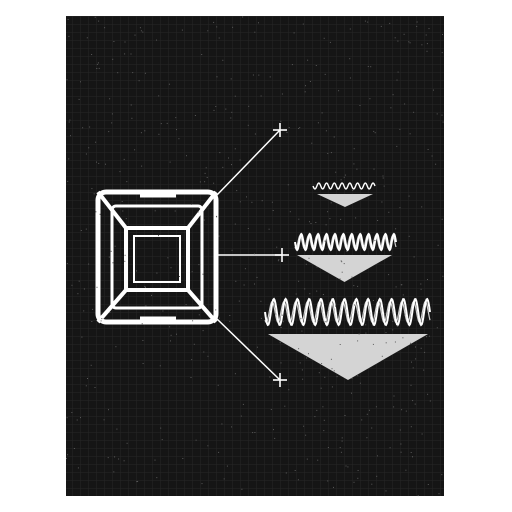 The image size is (512, 512). I want to click on square-frame-icon, so click(157, 257).